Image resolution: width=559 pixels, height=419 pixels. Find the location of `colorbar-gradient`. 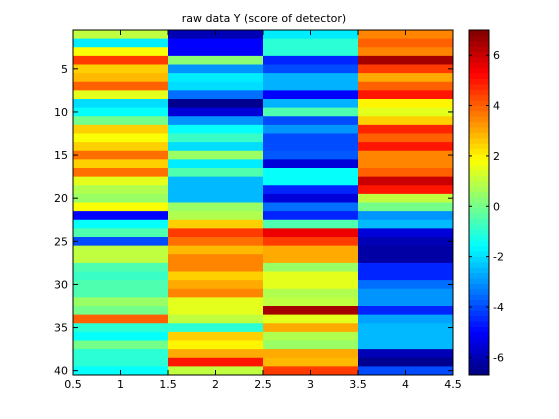

colorbar-gradient is located at coordinates (479, 203).